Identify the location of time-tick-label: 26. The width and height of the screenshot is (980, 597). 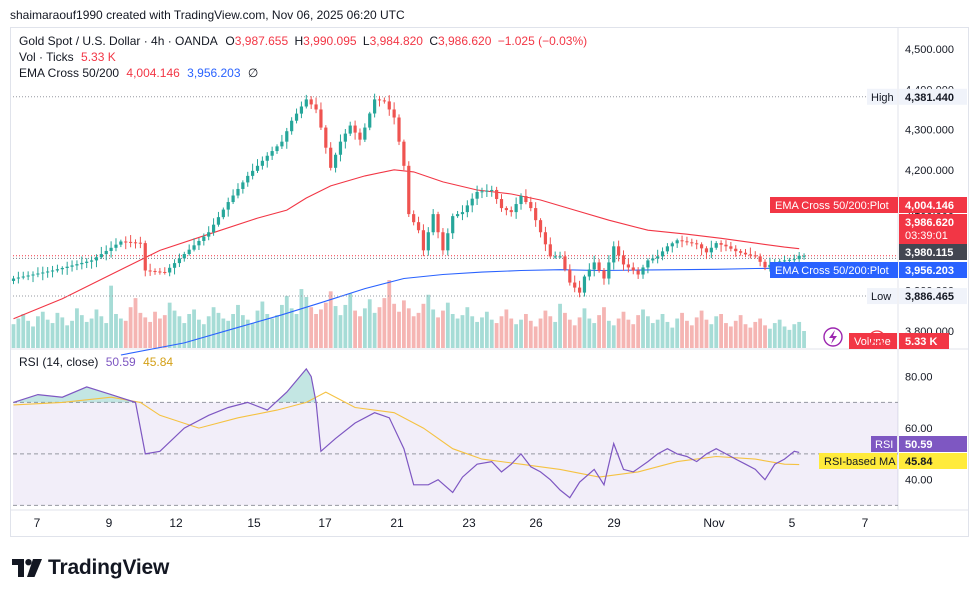
(536, 523).